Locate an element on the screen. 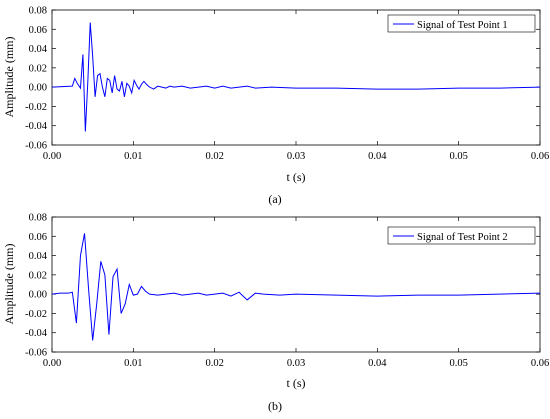 Image resolution: width=550 pixels, height=419 pixels. legend: Signal of Test Point 2 is located at coordinates (461, 235).